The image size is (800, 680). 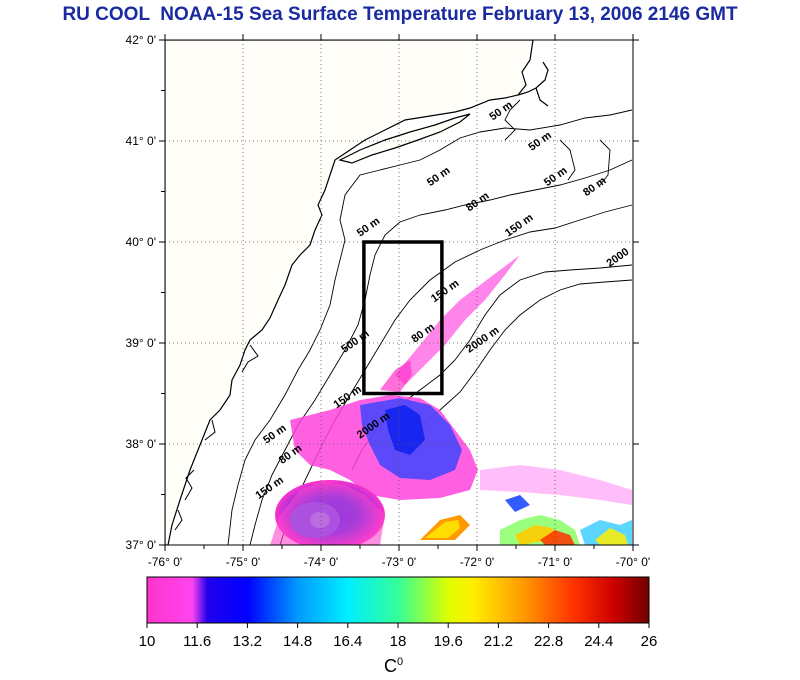 I want to click on study-box, so click(x=403, y=318).